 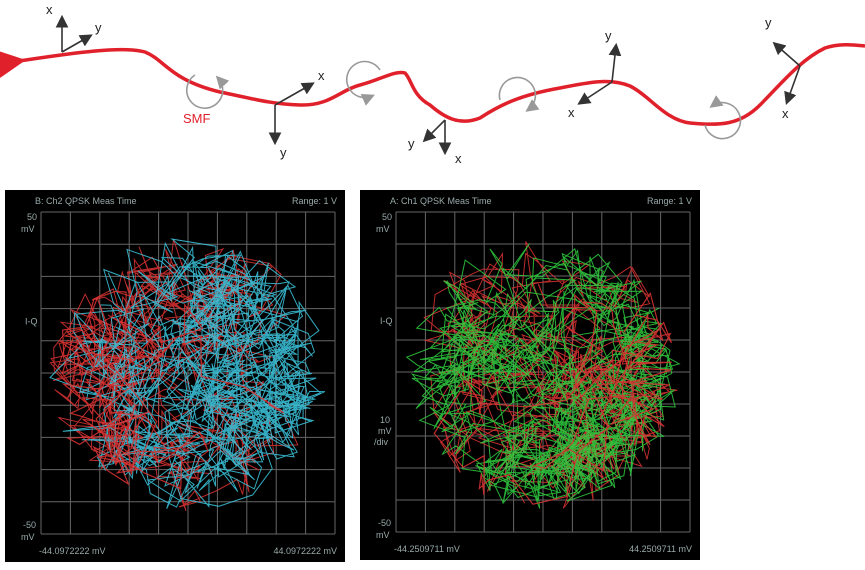 I want to click on div-scale: 10, so click(x=385, y=420).